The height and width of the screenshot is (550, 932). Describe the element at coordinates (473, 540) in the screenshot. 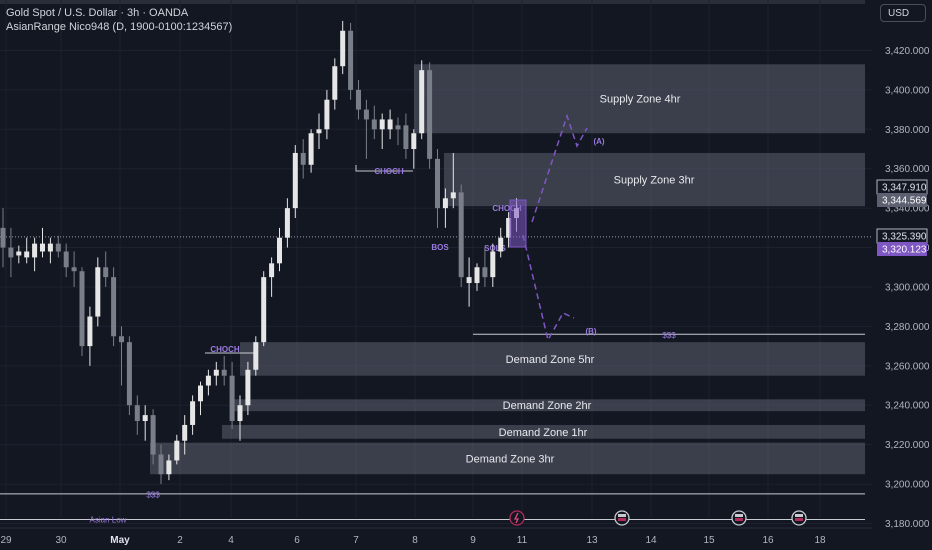

I see `time-tick-label: 9` at that location.